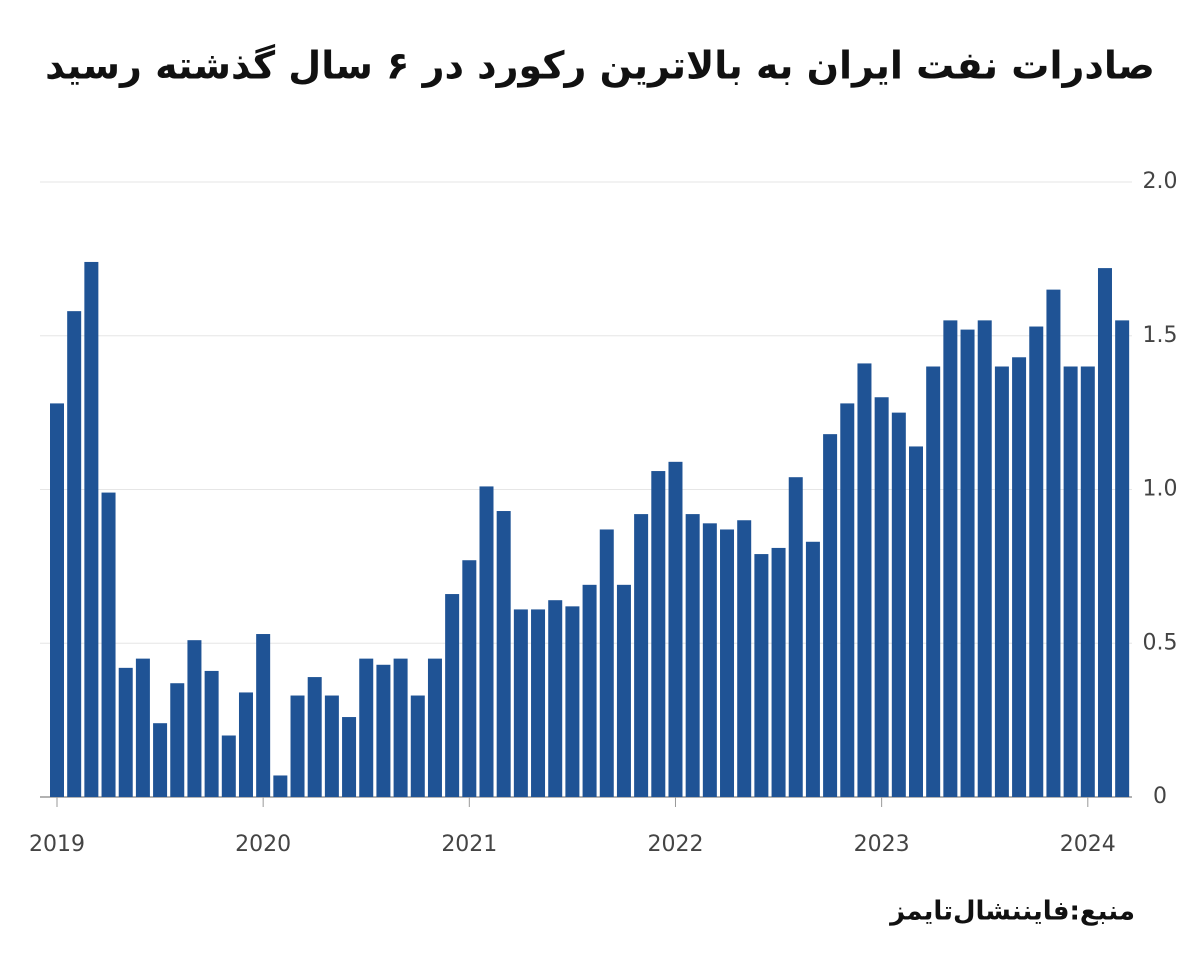 The height and width of the screenshot is (963, 1200). I want to click on x-tick-label: 2022, so click(675, 844).